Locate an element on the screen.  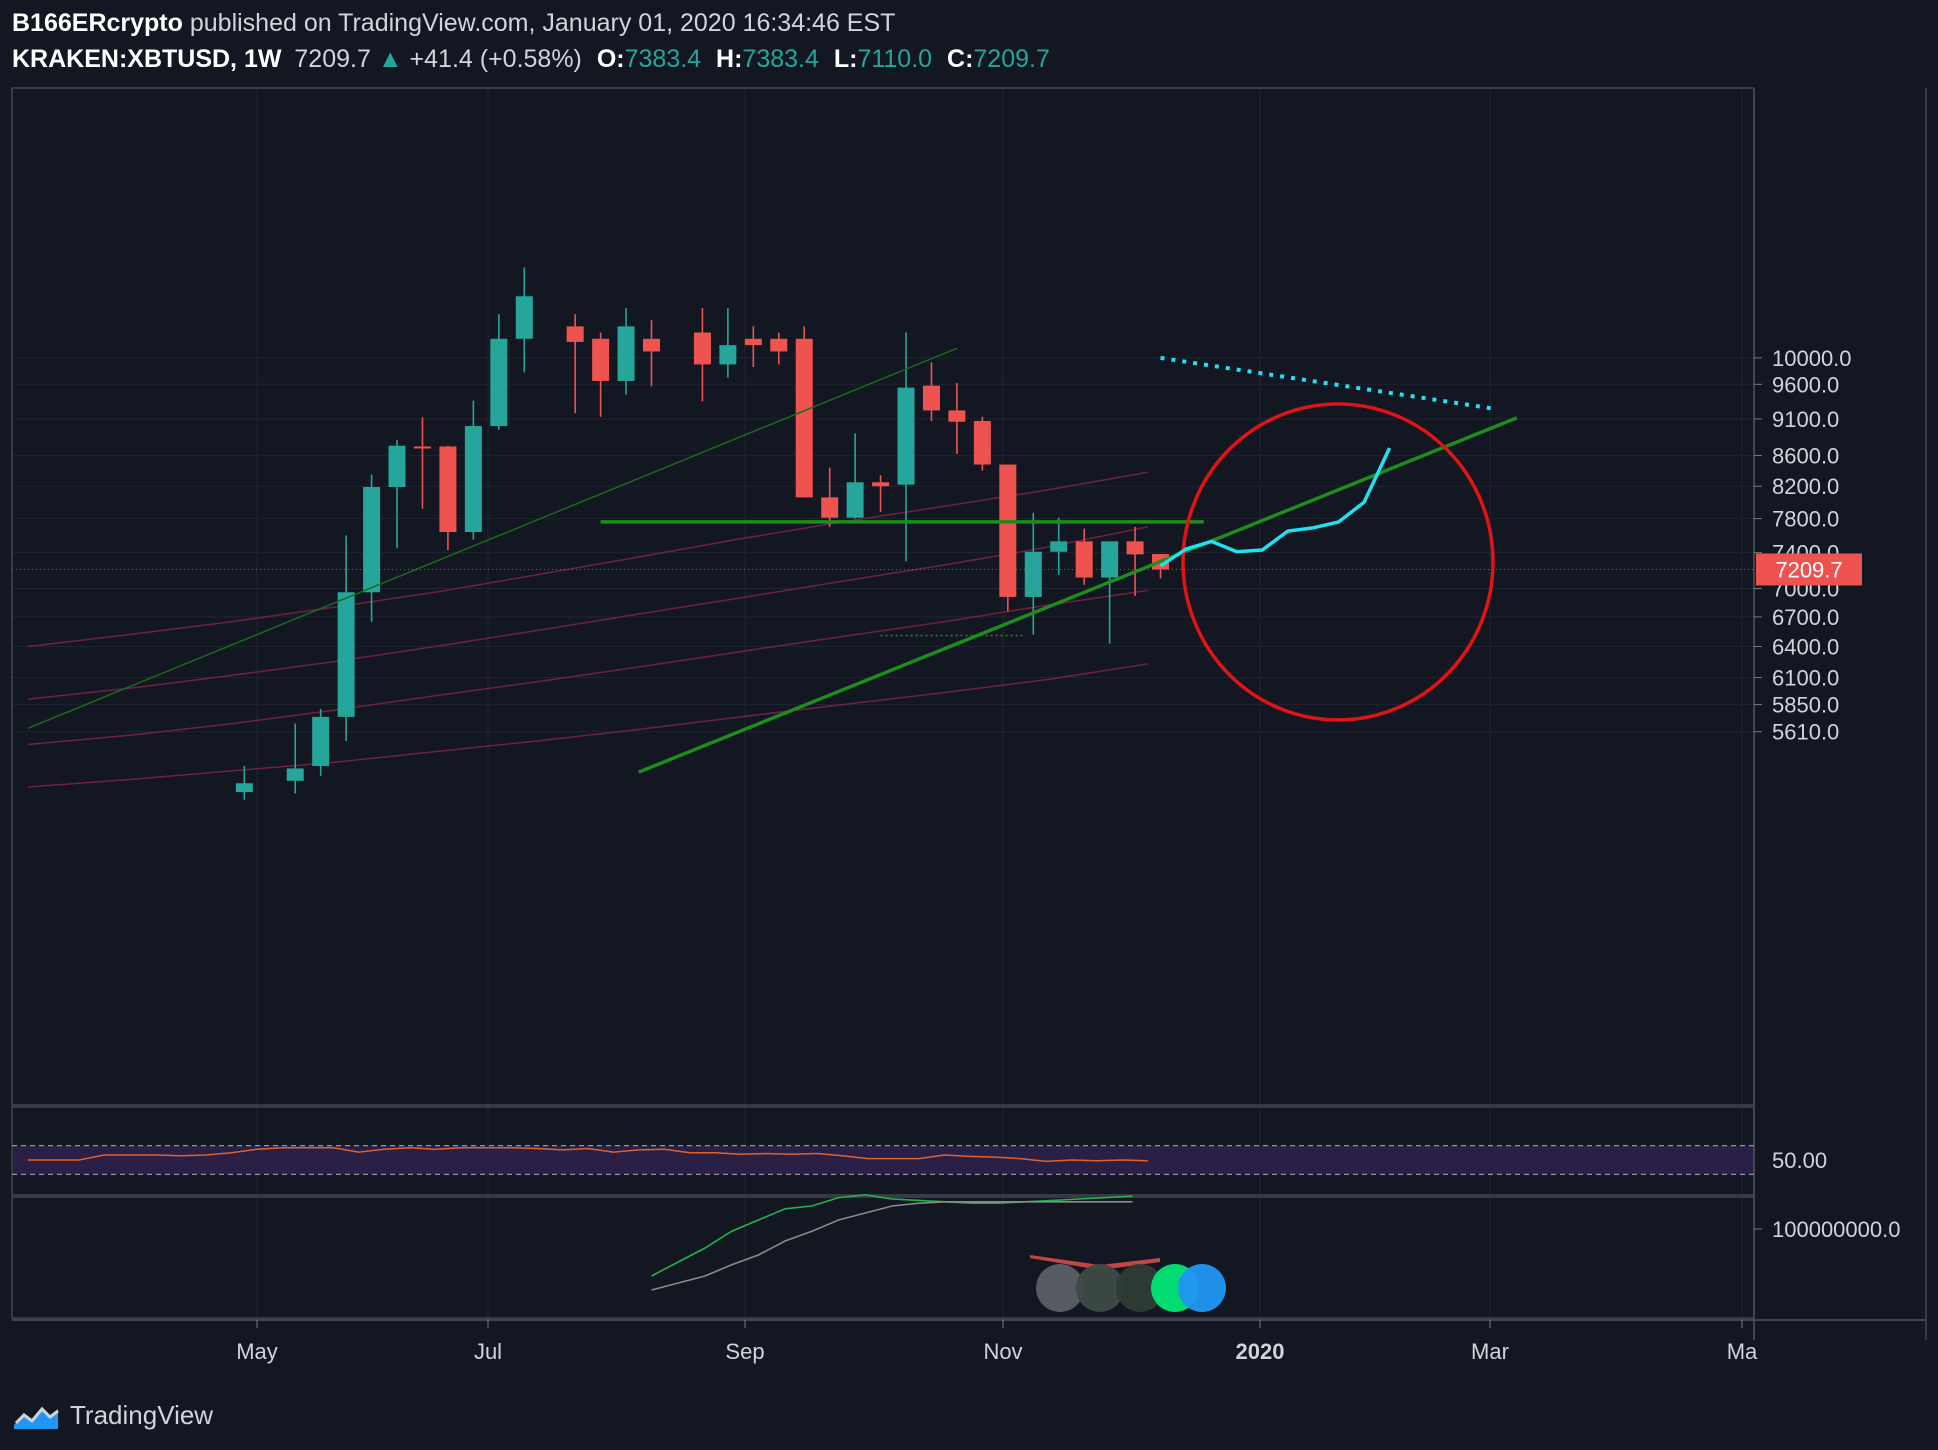
highlight-circle is located at coordinates (1338, 562).